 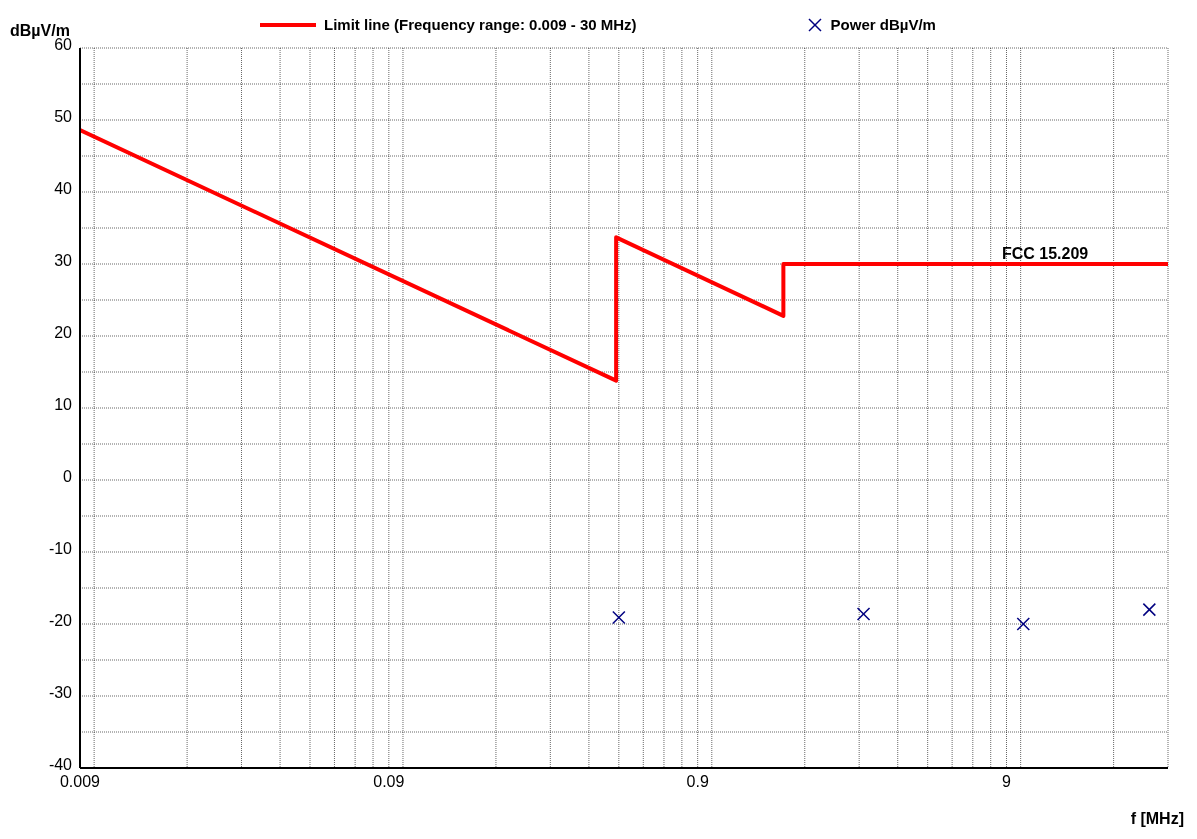 I want to click on x-tick-label: 0.9, so click(x=697, y=782).